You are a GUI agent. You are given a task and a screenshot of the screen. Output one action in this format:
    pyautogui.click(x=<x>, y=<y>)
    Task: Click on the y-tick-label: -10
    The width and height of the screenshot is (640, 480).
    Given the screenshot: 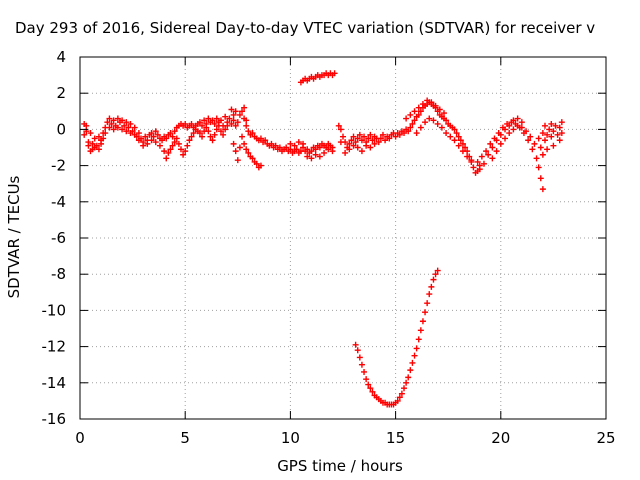 What is the action you would take?
    pyautogui.click(x=54, y=310)
    